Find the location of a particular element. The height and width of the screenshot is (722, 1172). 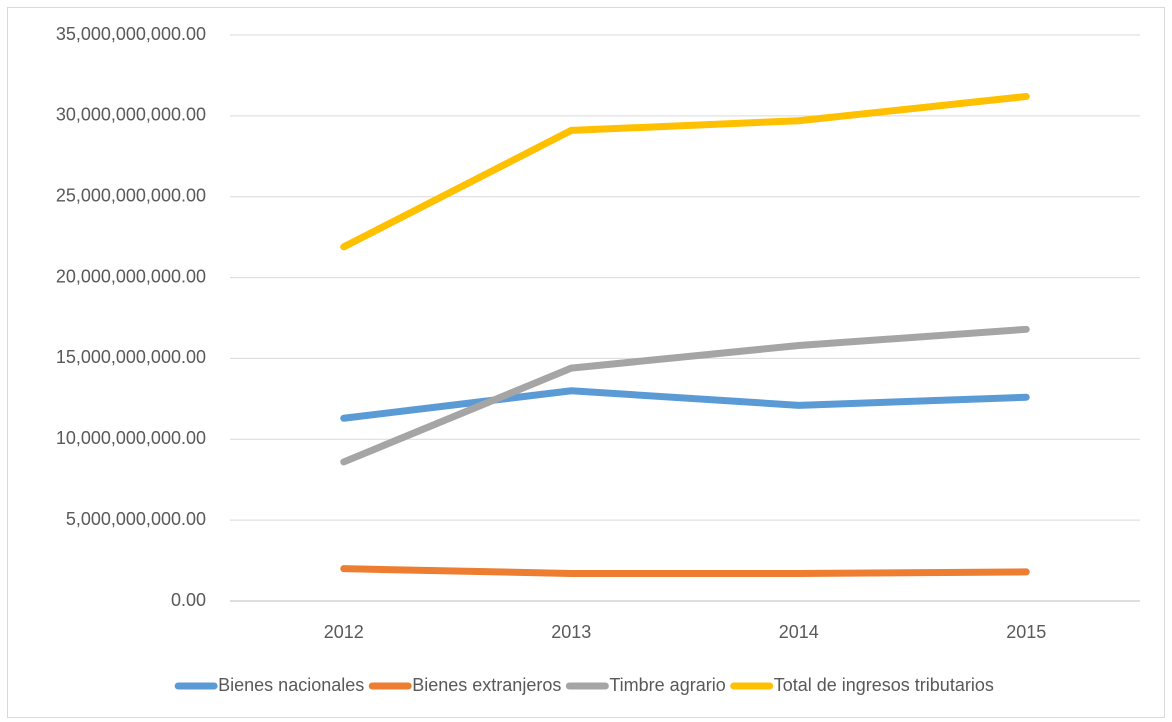

legend-label: Bienes extranjeros is located at coordinates (486, 685).